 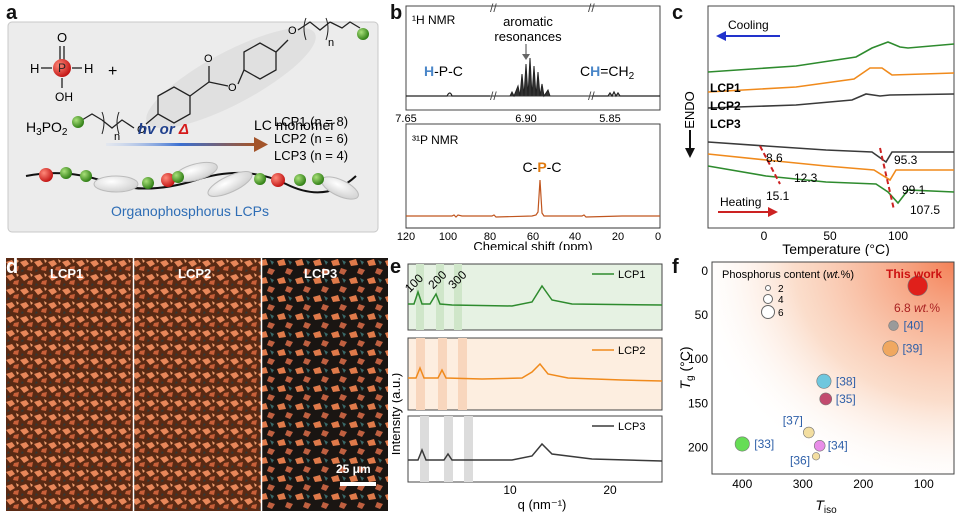 I want to click on y-tick-label: 150, so click(x=698, y=403).